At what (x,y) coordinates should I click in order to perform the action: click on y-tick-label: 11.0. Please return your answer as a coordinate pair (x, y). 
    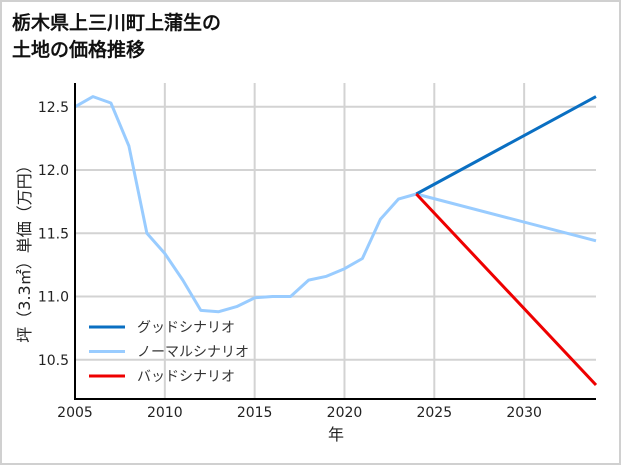
    Looking at the image, I should click on (53, 298).